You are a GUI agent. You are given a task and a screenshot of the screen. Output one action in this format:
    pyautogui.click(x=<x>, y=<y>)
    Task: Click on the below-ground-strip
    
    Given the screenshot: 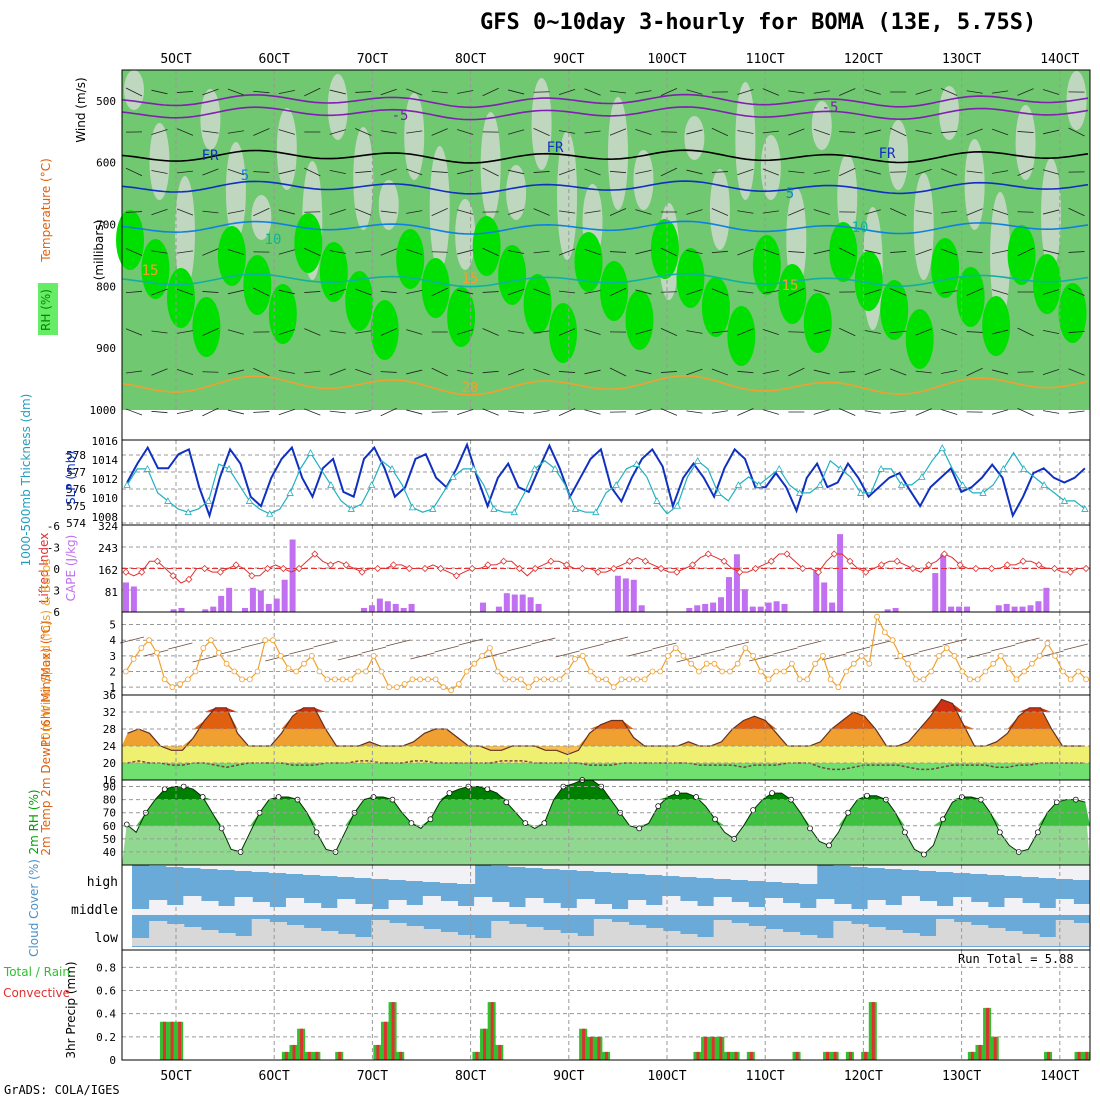 What is the action you would take?
    pyautogui.click(x=606, y=425)
    